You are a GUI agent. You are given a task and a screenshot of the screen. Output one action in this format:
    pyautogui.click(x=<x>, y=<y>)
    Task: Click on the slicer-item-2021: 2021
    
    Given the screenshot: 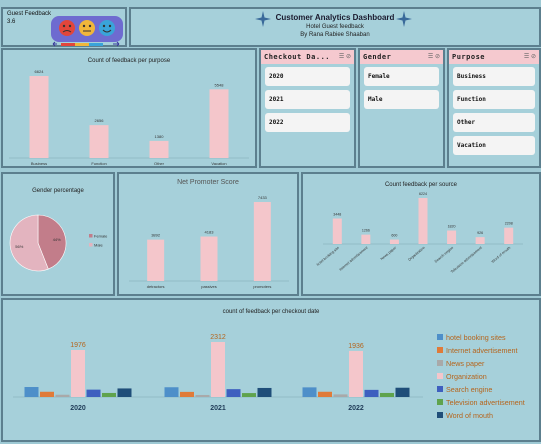 What is the action you would take?
    pyautogui.click(x=307, y=99)
    